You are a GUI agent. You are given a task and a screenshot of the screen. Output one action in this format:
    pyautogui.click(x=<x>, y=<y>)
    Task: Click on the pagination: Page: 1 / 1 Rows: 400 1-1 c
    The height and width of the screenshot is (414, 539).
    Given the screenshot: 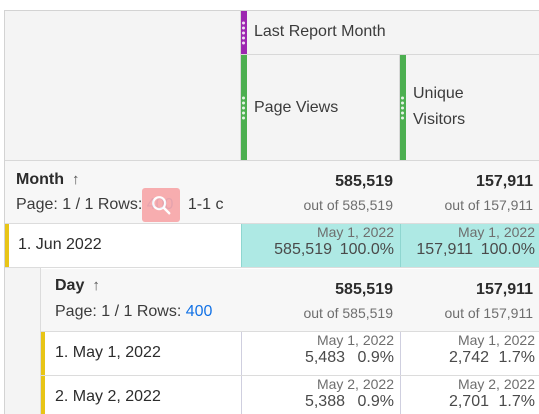 What is the action you would take?
    pyautogui.click(x=128, y=205)
    